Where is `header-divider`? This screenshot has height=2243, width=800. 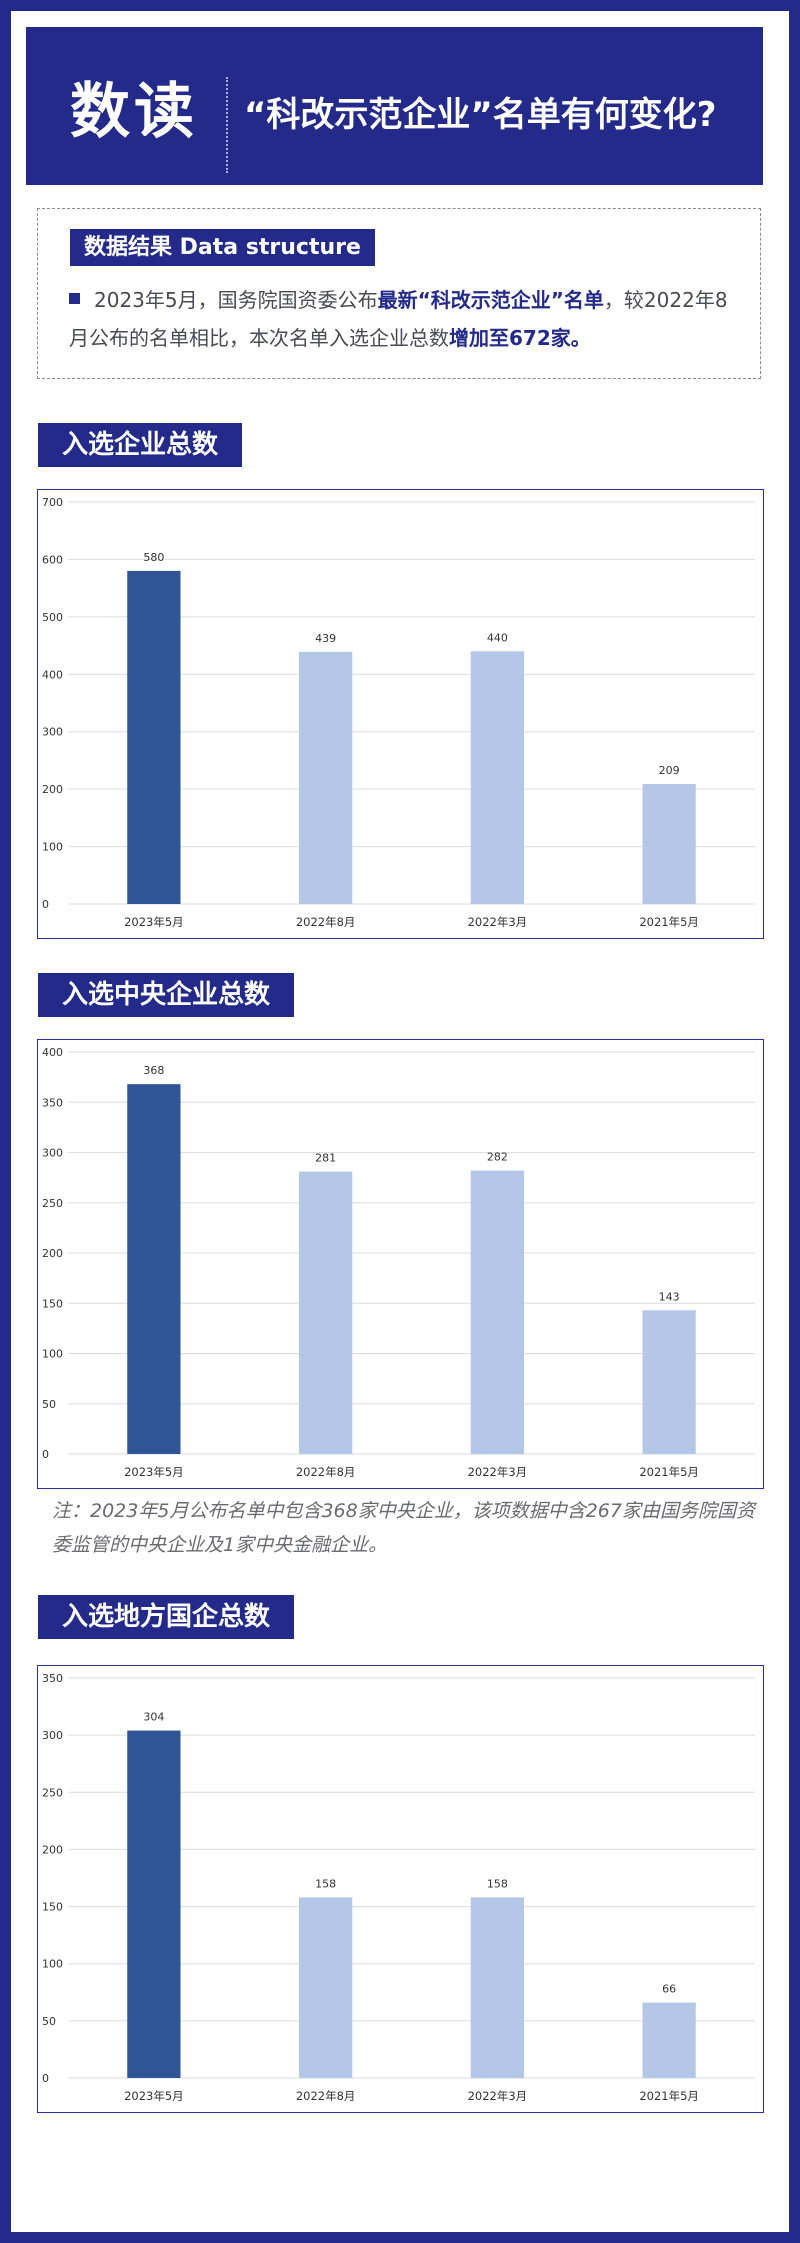 header-divider is located at coordinates (227, 125).